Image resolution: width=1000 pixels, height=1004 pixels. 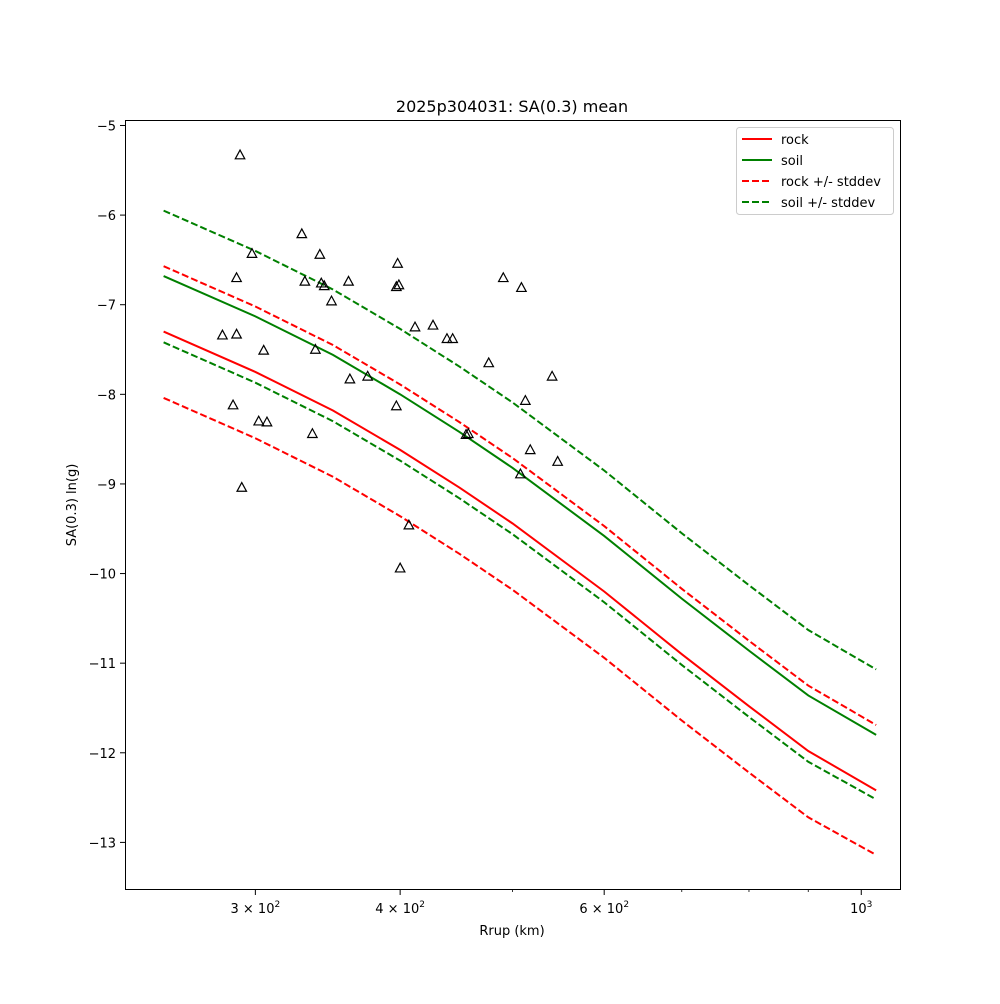 What do you see at coordinates (72, 505) in the screenshot?
I see `y-axis-label: SA(0.3) ln(g)` at bounding box center [72, 505].